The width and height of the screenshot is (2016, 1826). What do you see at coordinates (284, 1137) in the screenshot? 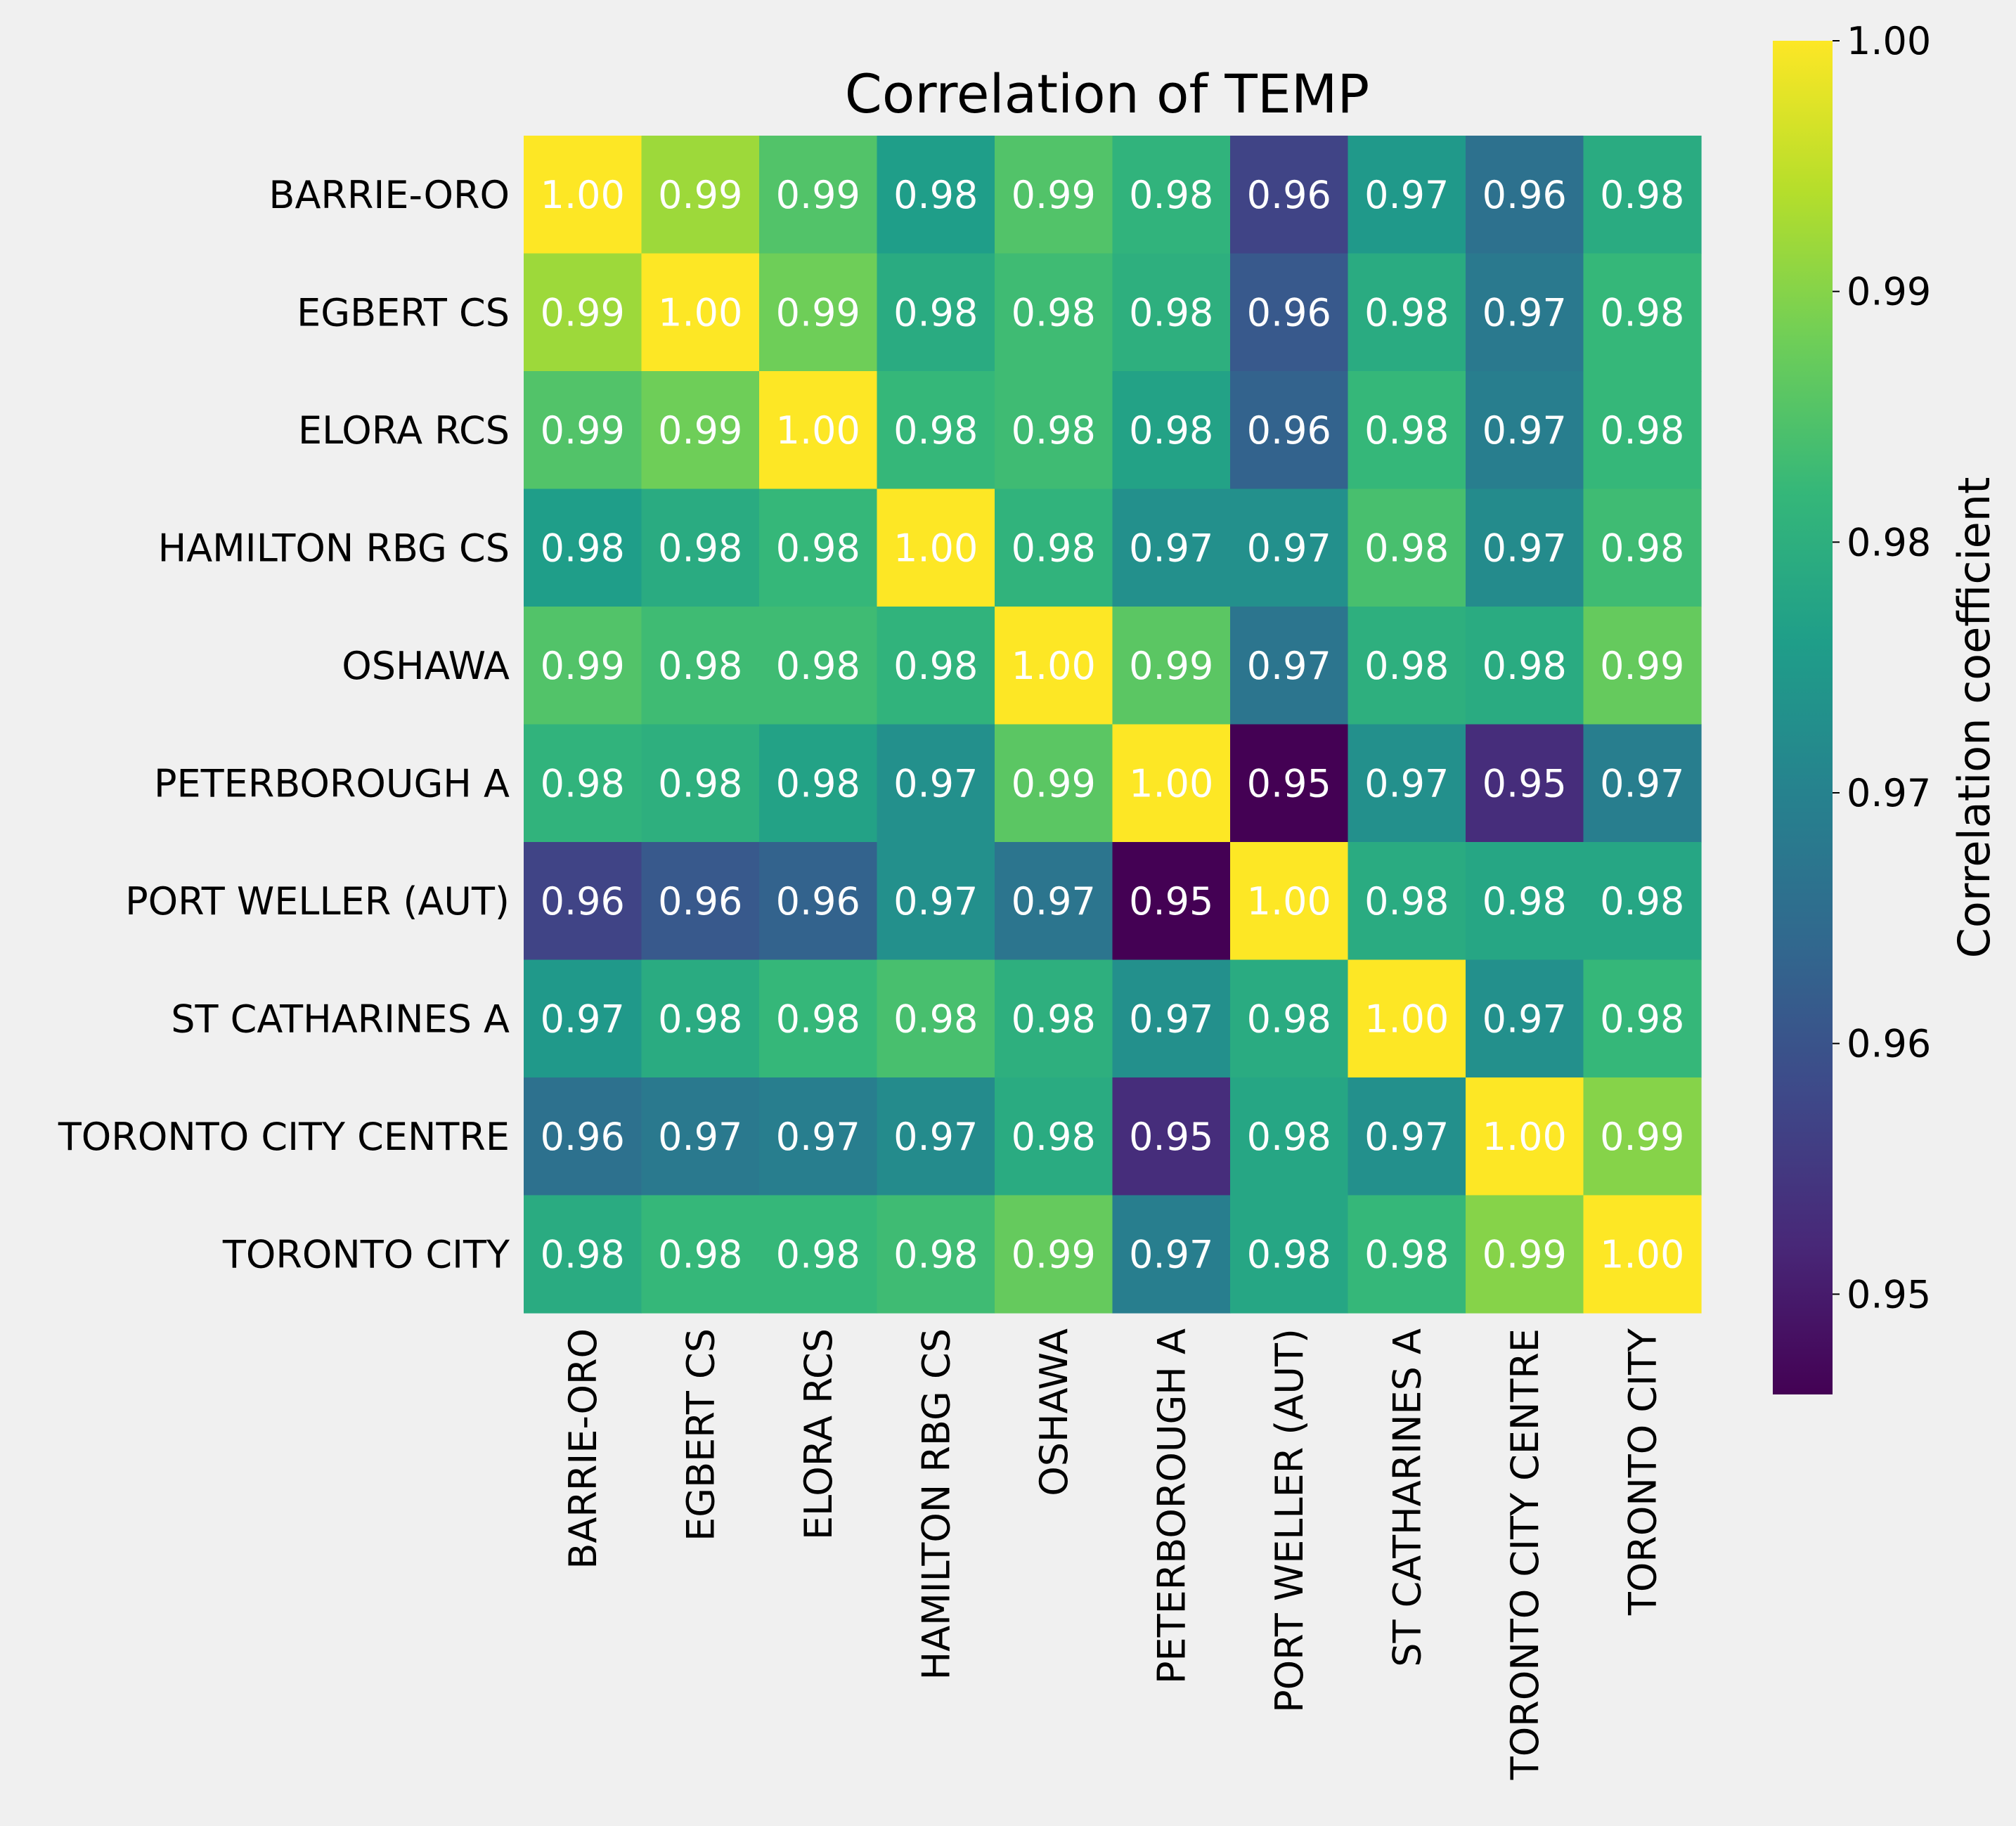
I see `row-label: TORONTO CITY CENTRE` at bounding box center [284, 1137].